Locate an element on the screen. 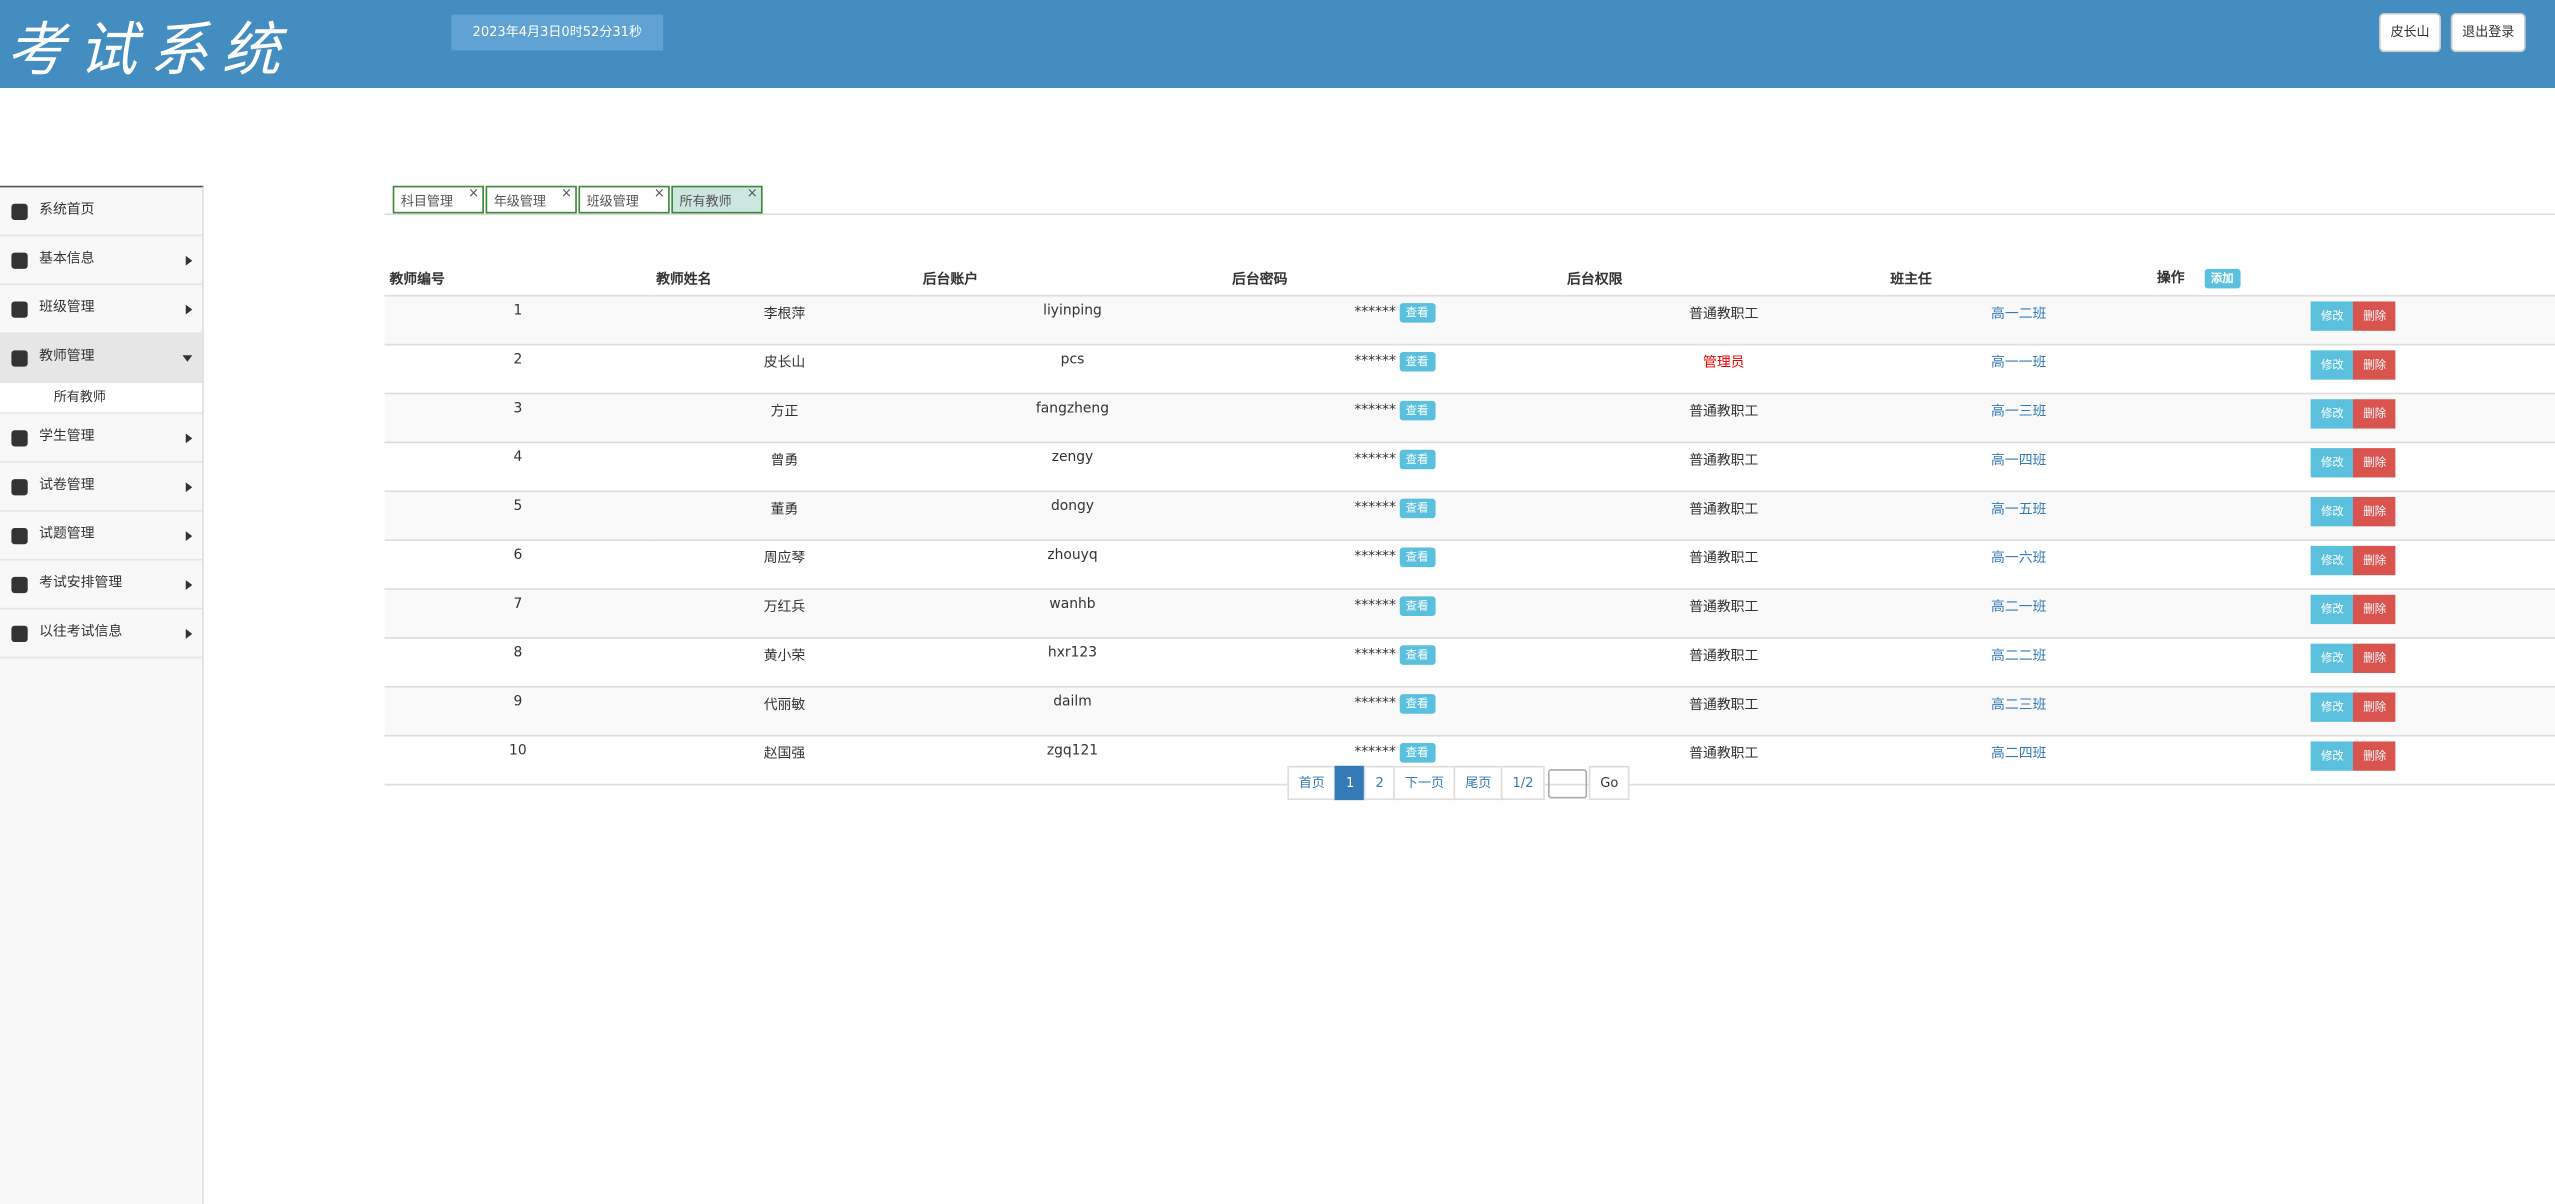 This screenshot has width=2555, height=1204. menu-item: 系统首页 is located at coordinates (101, 212).